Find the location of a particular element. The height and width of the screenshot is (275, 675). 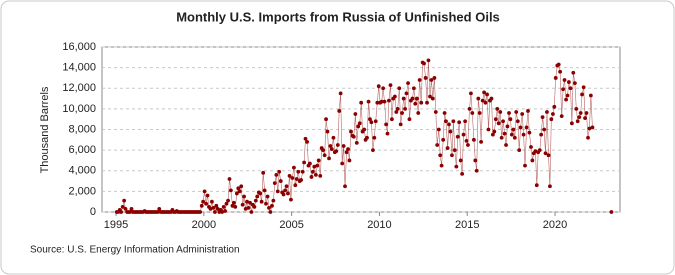

x-tick-label: 1995 is located at coordinates (116, 225).